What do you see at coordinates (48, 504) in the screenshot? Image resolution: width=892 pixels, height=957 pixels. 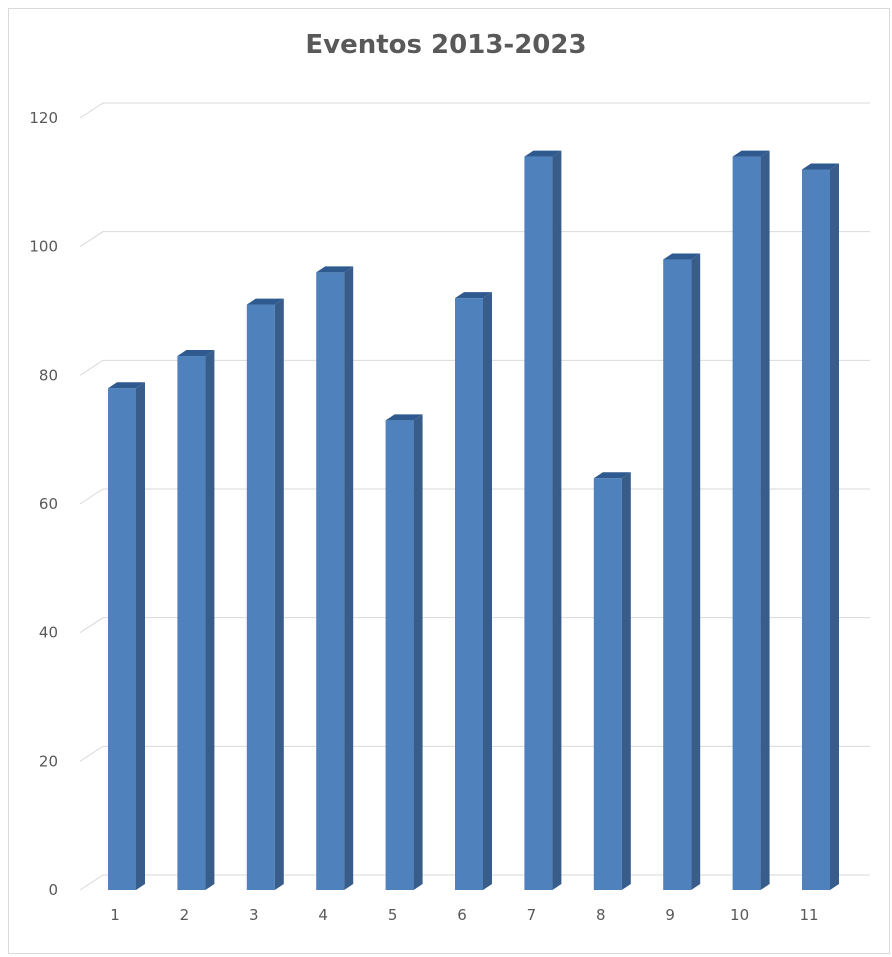 I see `y-tick-label: 60` at bounding box center [48, 504].